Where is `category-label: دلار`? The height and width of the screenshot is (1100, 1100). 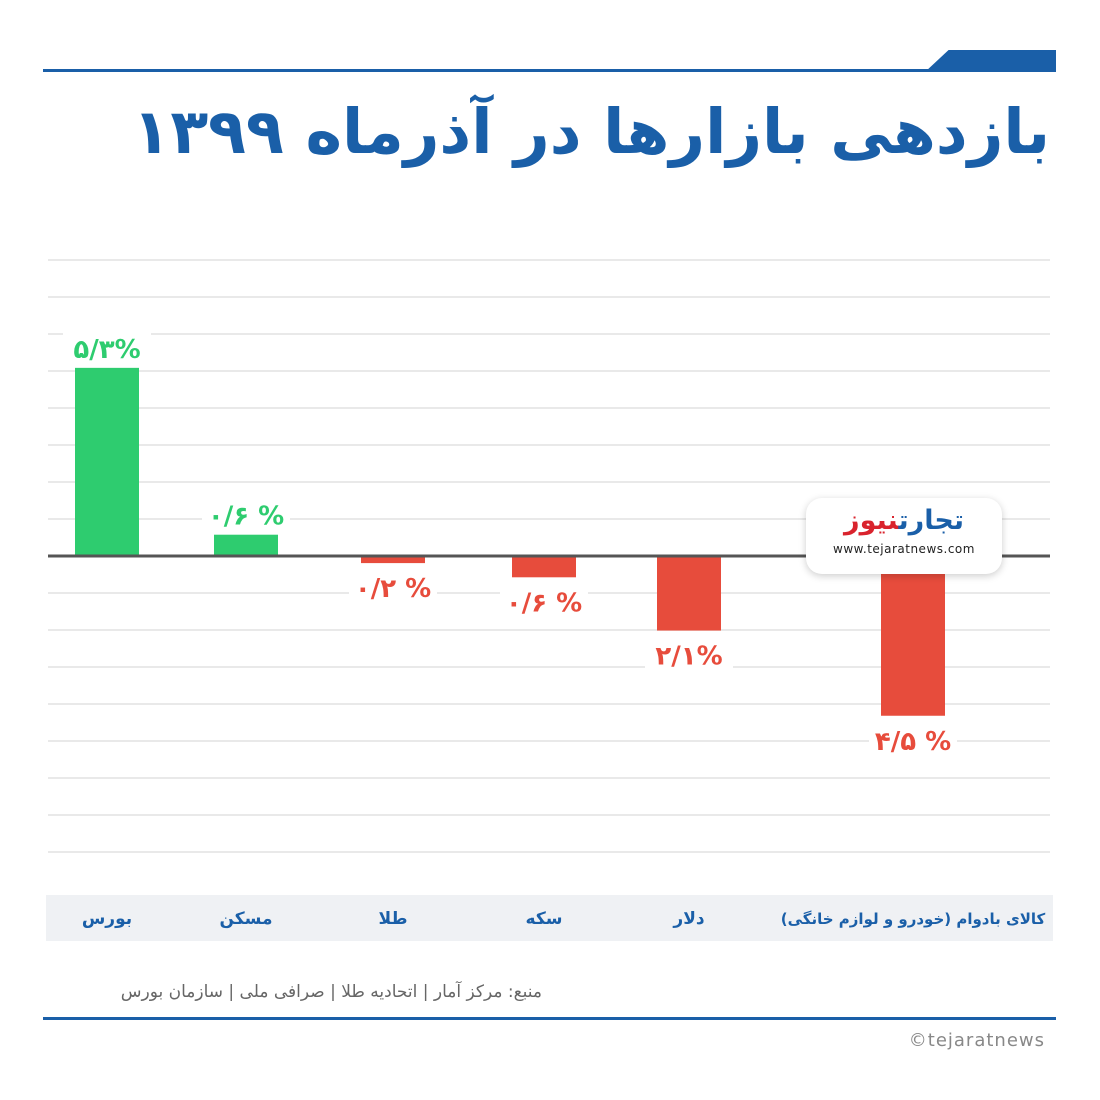 category-label: دلار is located at coordinates (688, 919).